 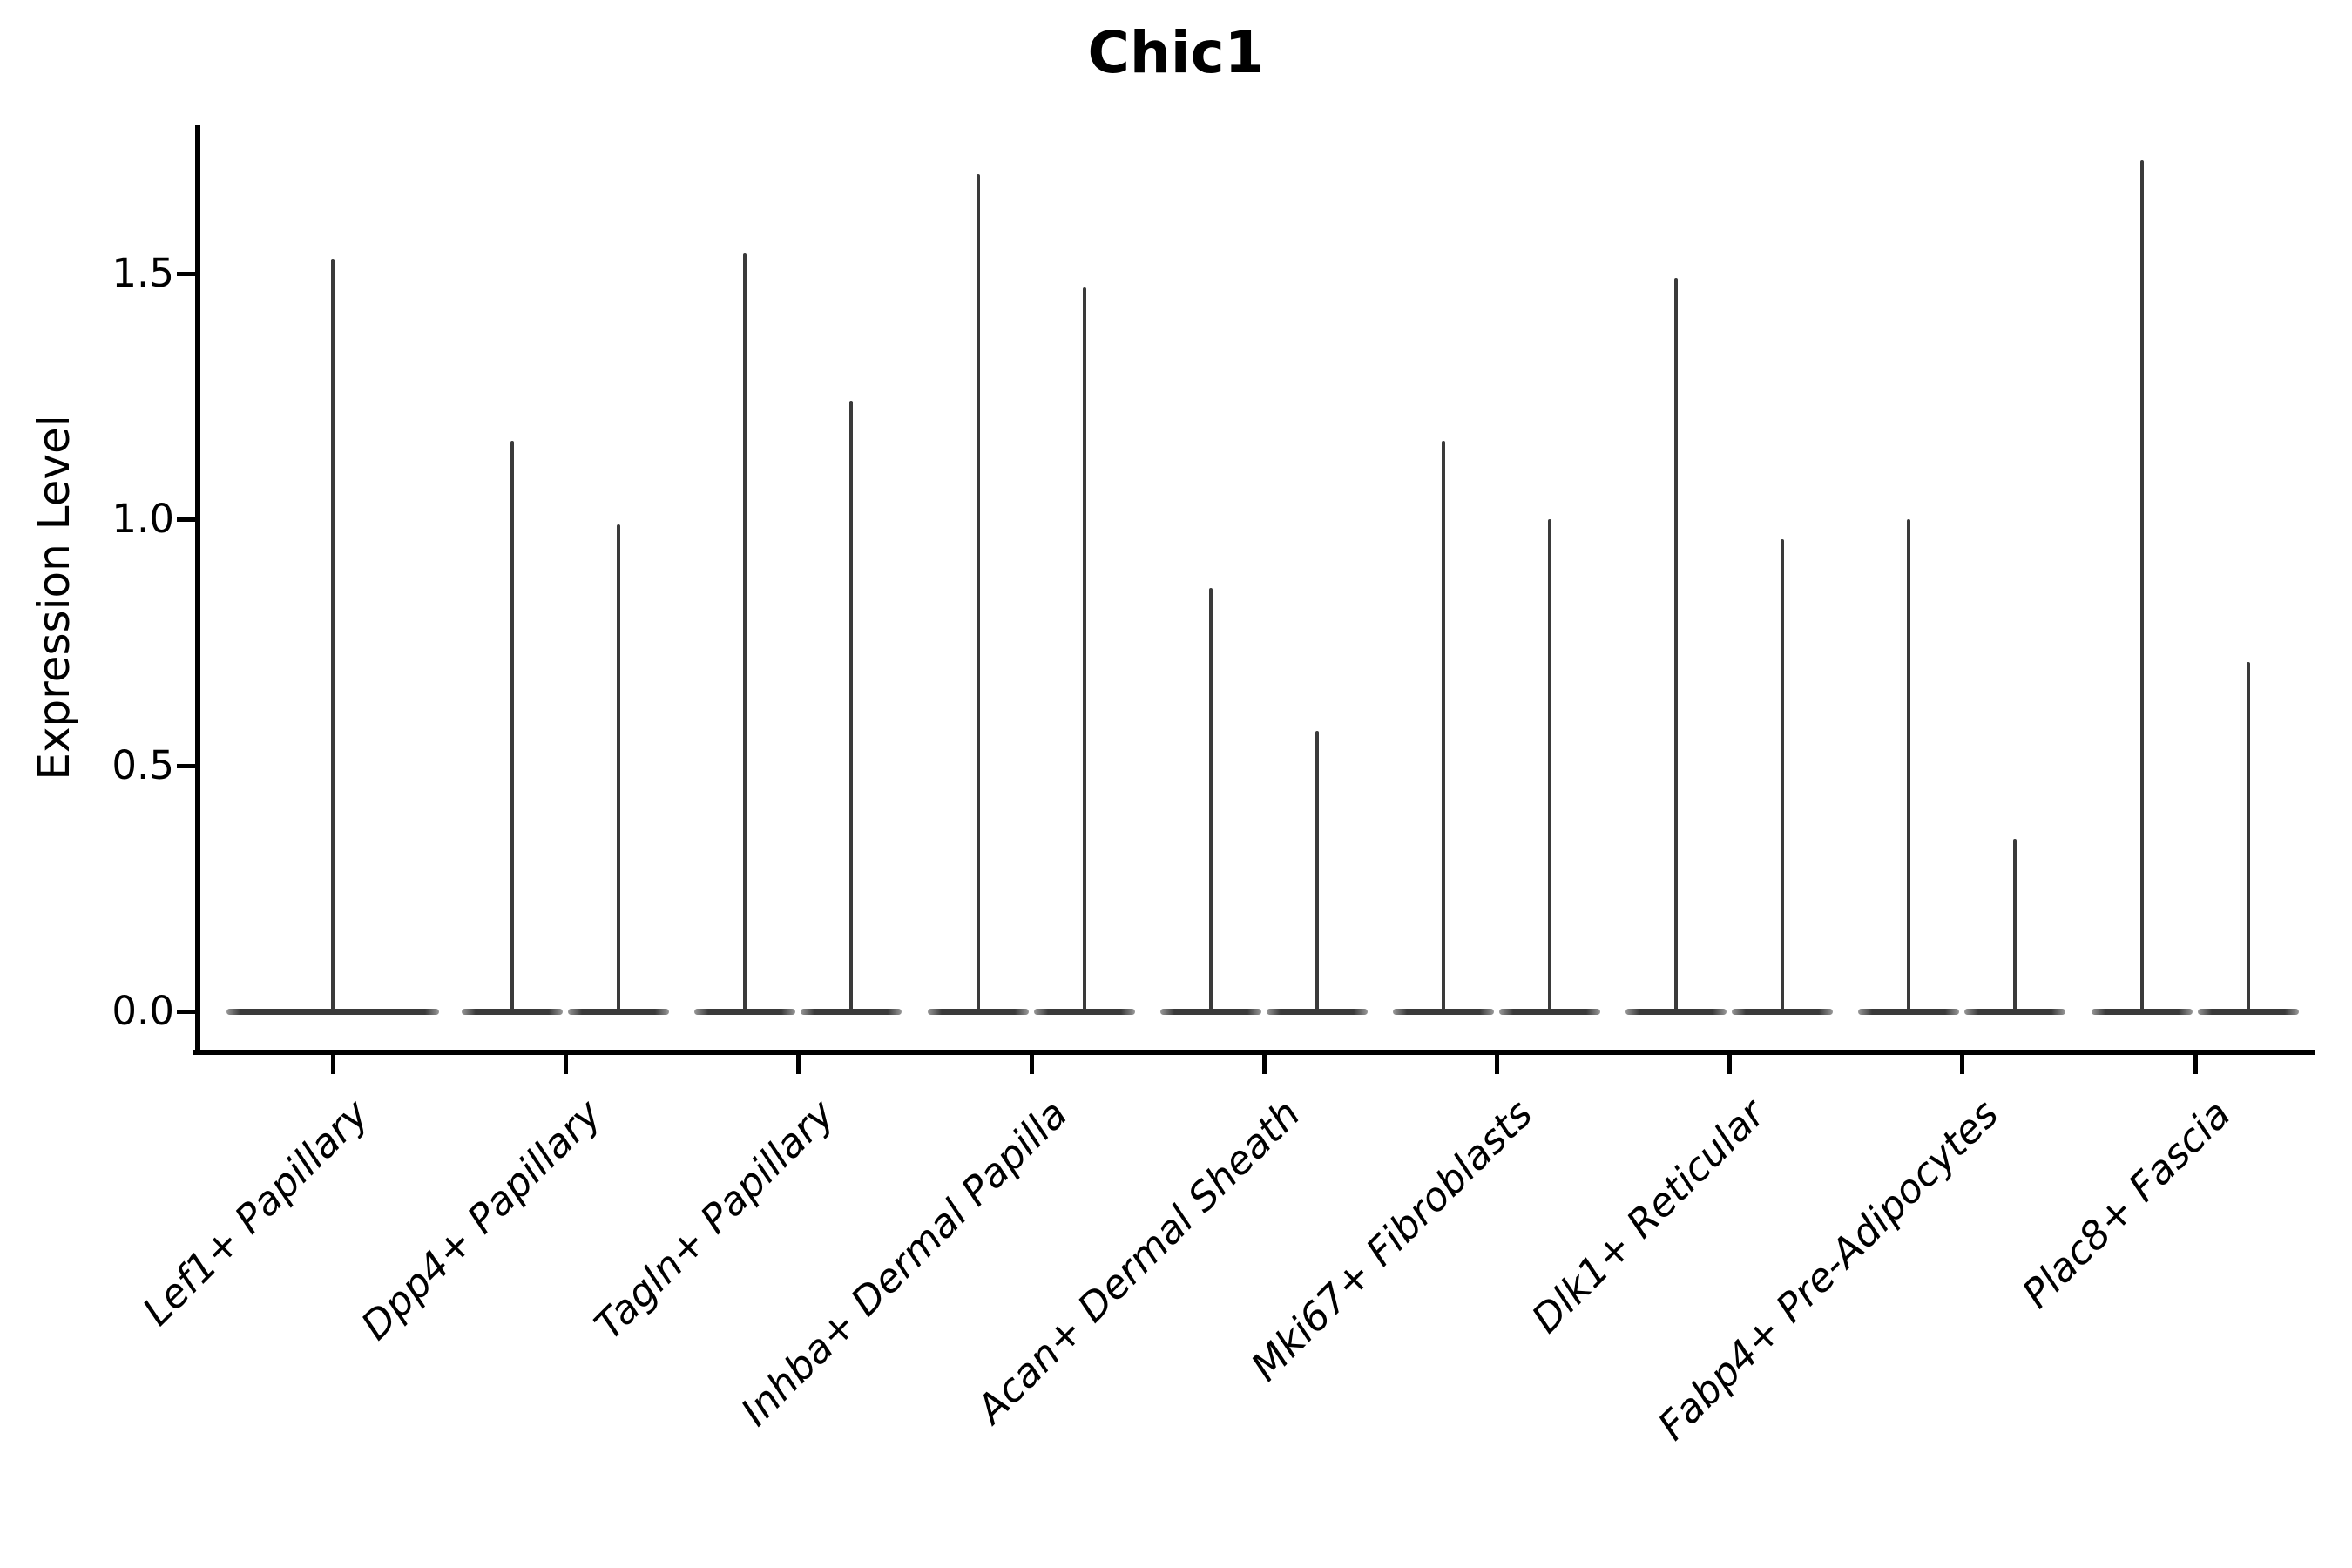 I want to click on x-tick-label: Dlk1+ Reticular, so click(x=1648, y=1216).